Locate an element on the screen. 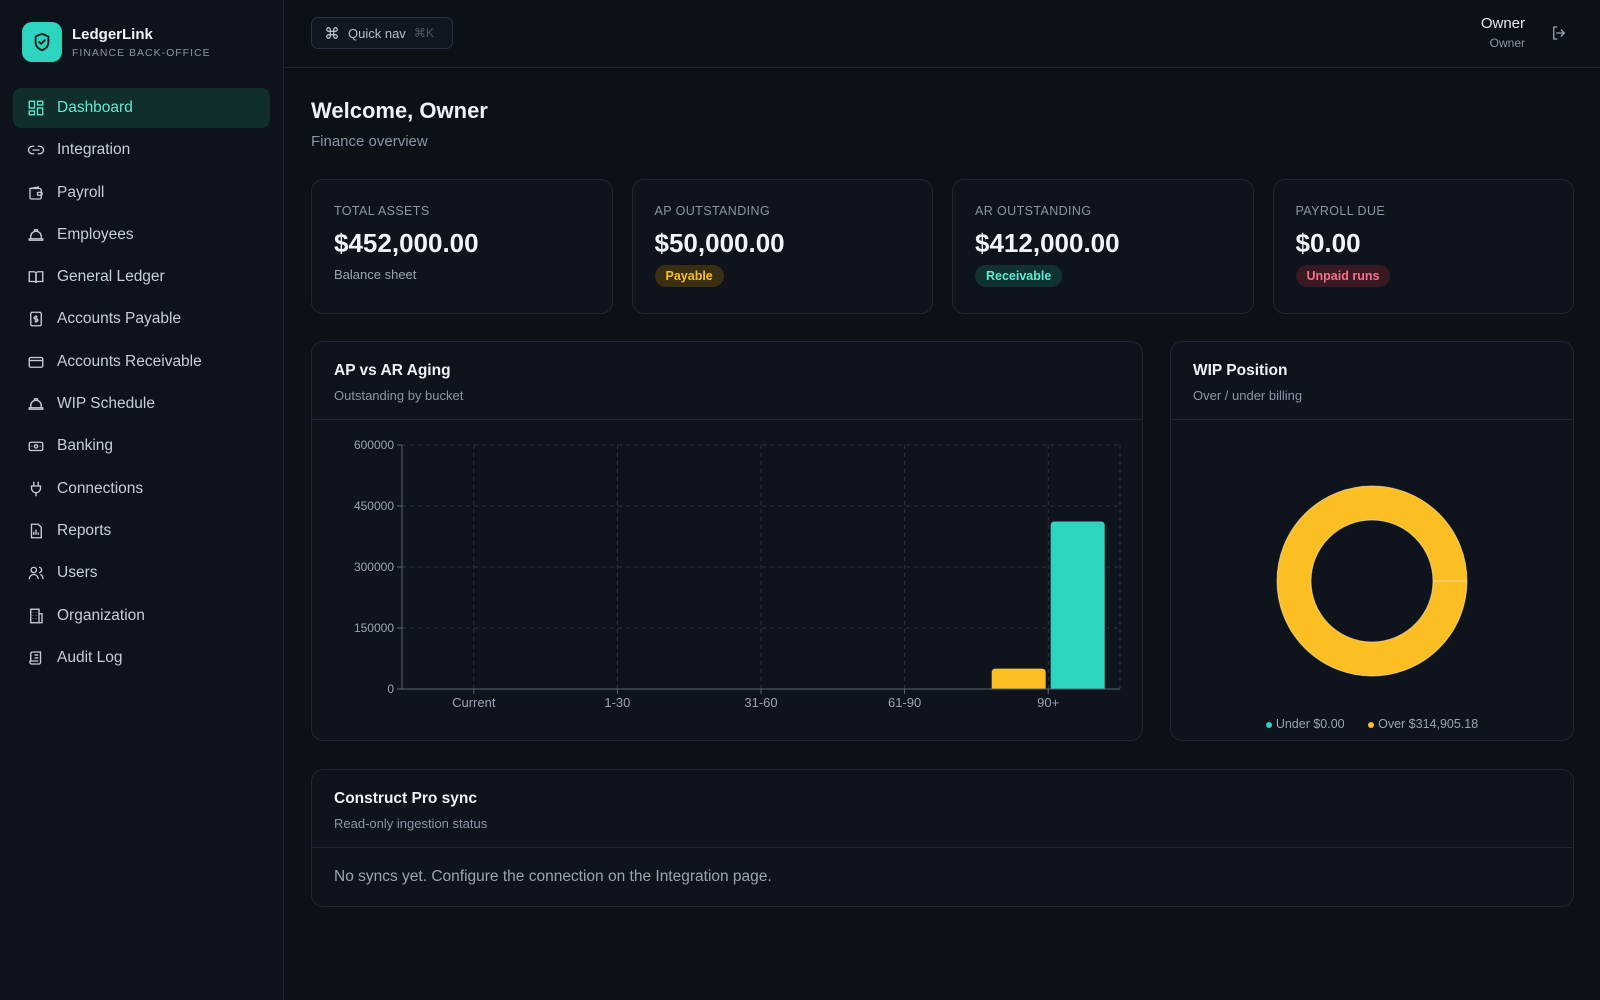 The width and height of the screenshot is (1600, 1000). stat-card-ap-outstanding: AP OUTSTANDING $50,000.00 Payable is located at coordinates (782, 246).